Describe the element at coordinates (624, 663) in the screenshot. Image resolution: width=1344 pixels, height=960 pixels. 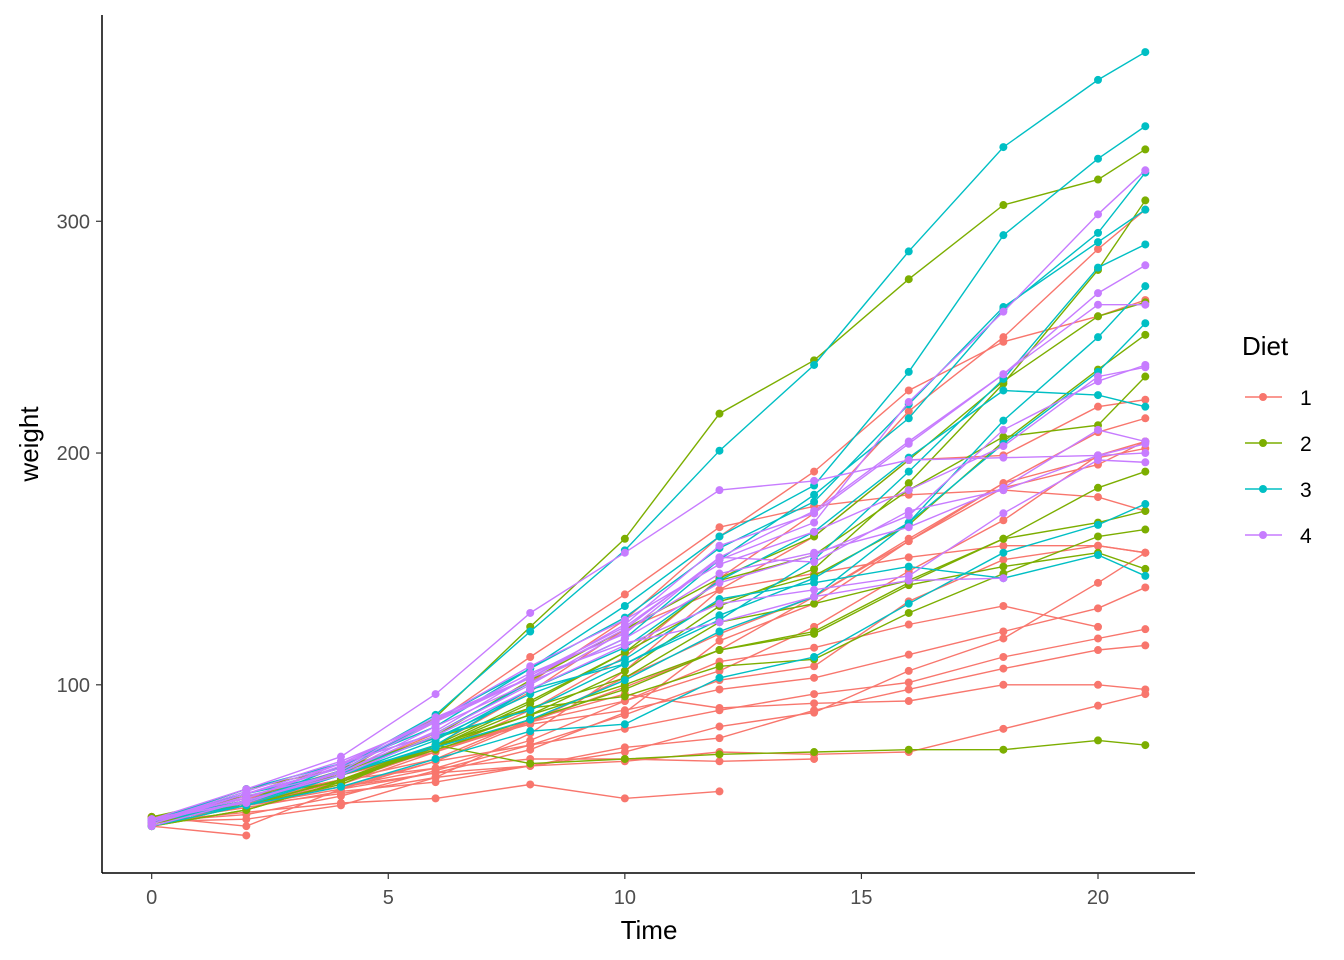
I see `point-chick-39-t10` at that location.